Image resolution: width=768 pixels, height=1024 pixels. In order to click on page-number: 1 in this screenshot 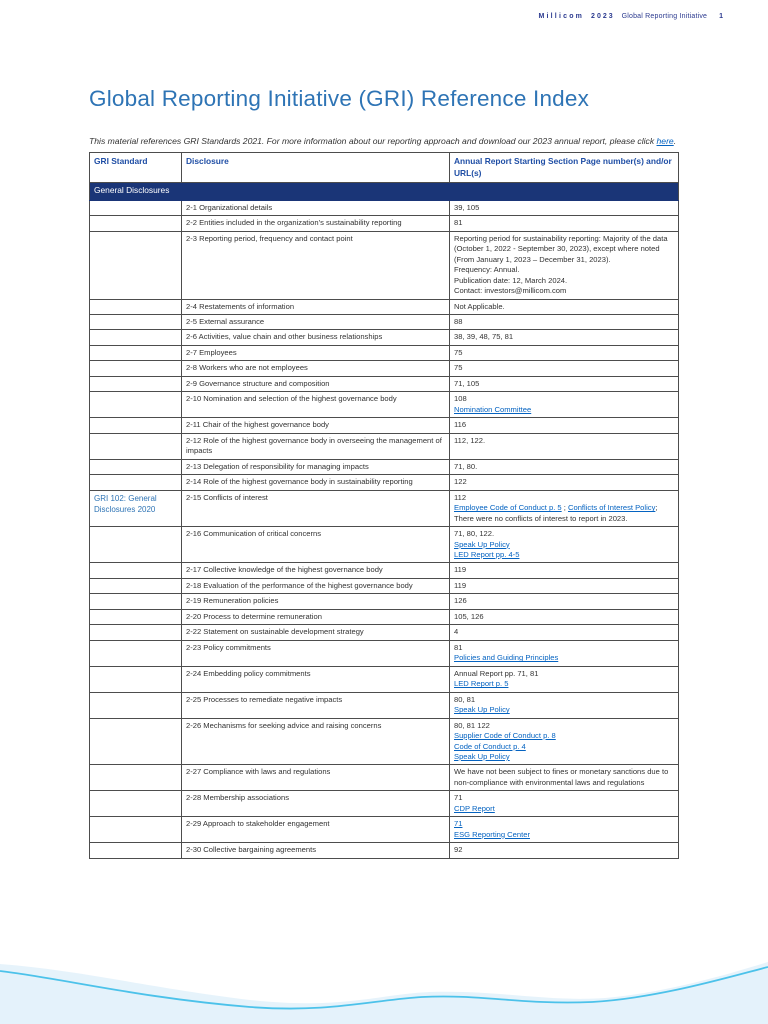, I will do `click(721, 16)`.